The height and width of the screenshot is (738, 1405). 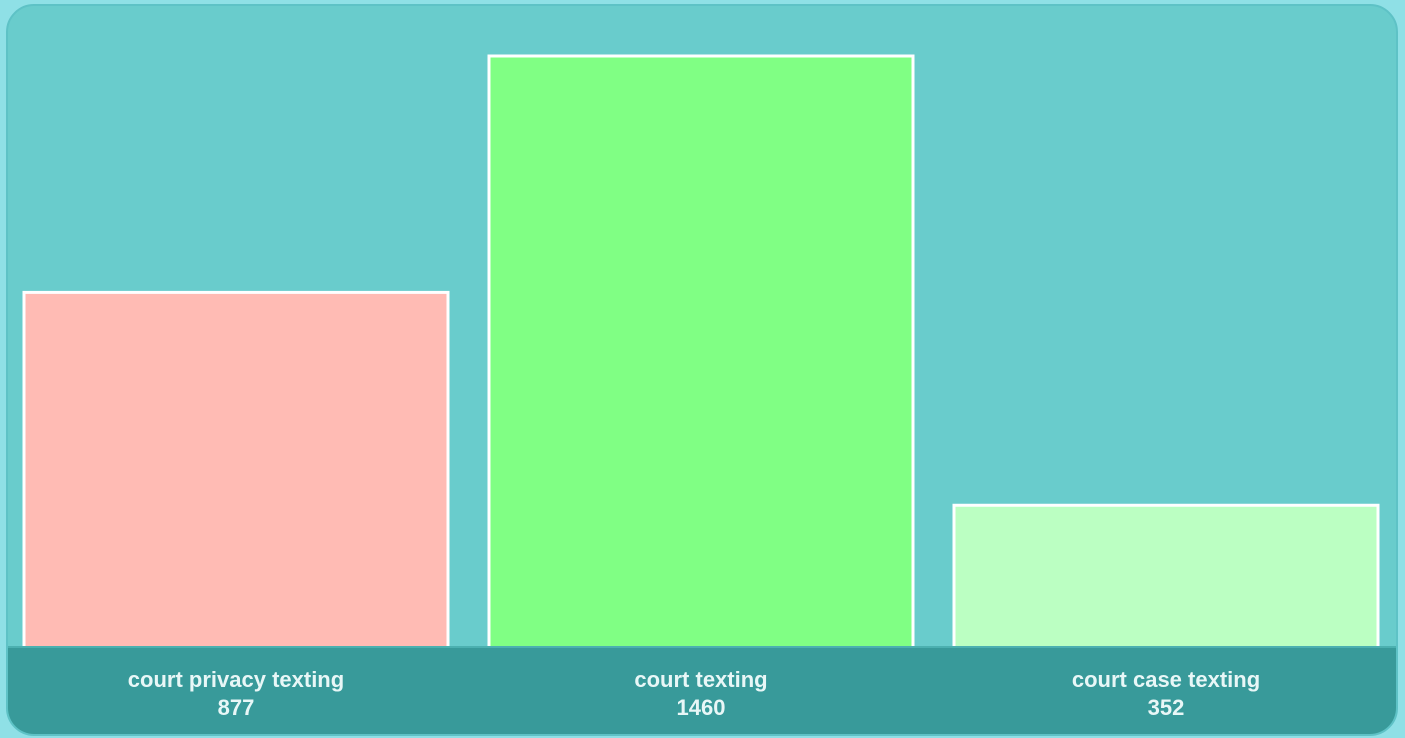 What do you see at coordinates (701, 679) in the screenshot?
I see `category-label: court texting` at bounding box center [701, 679].